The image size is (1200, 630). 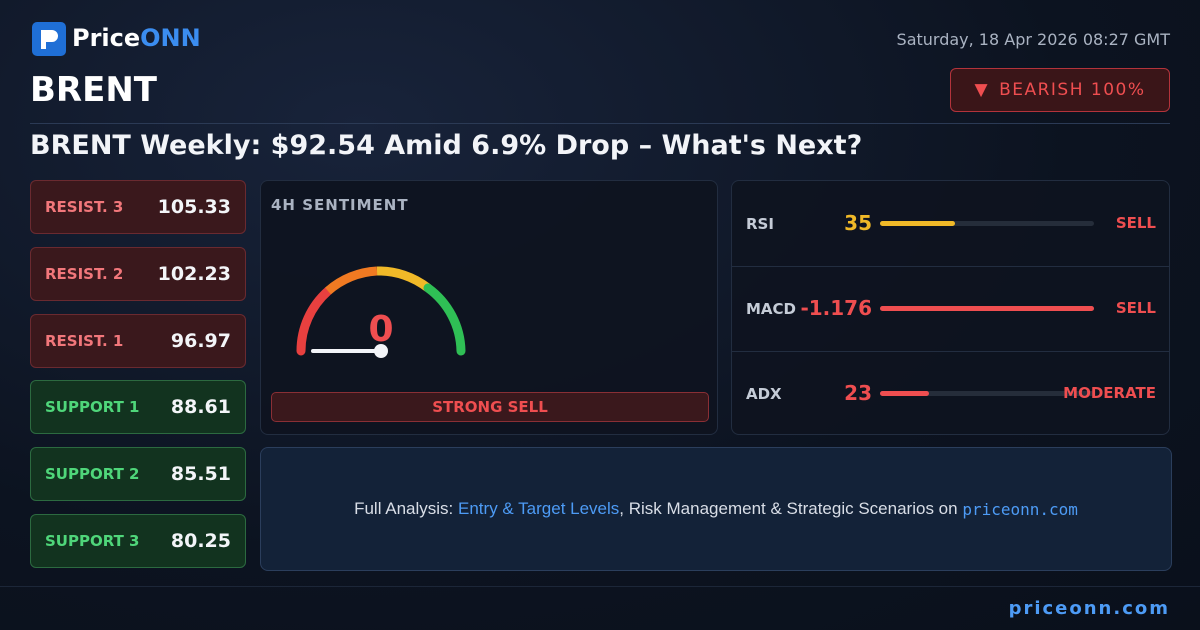 What do you see at coordinates (539, 508) in the screenshot?
I see `cta-link: Entry & Target Levels` at bounding box center [539, 508].